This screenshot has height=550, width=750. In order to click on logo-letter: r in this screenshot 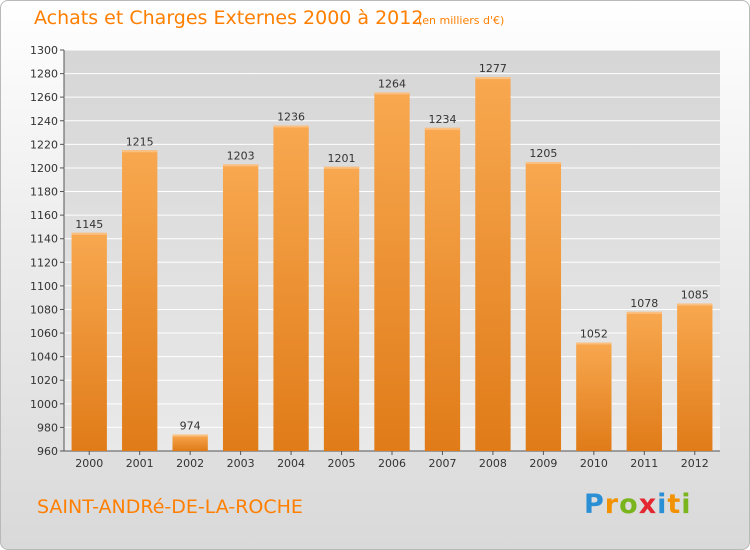, I will do `click(612, 504)`.